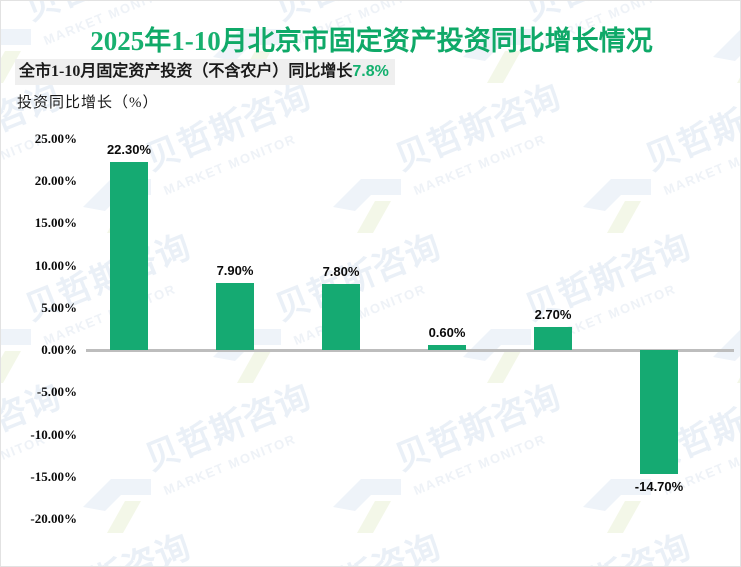  What do you see at coordinates (447, 333) in the screenshot?
I see `bar-value-label-4: 0.60%` at bounding box center [447, 333].